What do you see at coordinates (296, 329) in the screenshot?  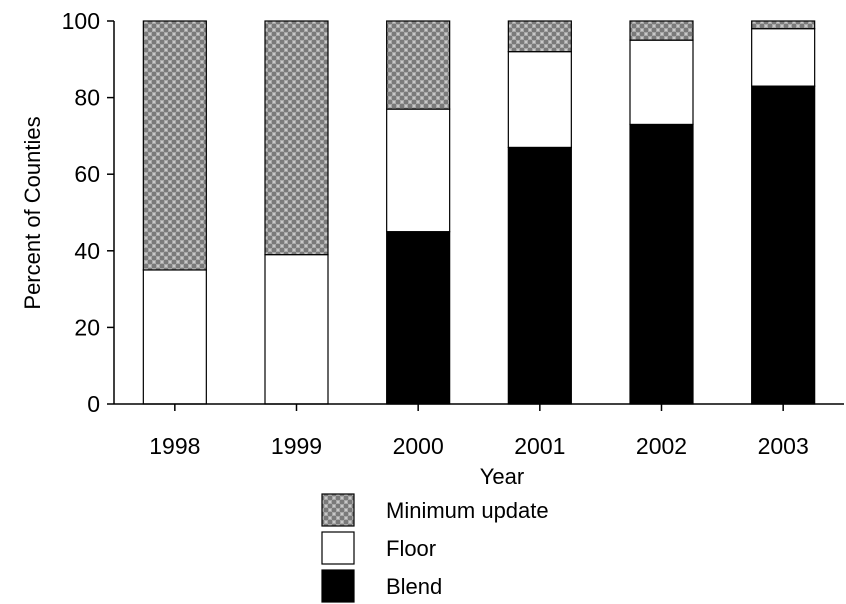 I see `bar-floor-1999` at bounding box center [296, 329].